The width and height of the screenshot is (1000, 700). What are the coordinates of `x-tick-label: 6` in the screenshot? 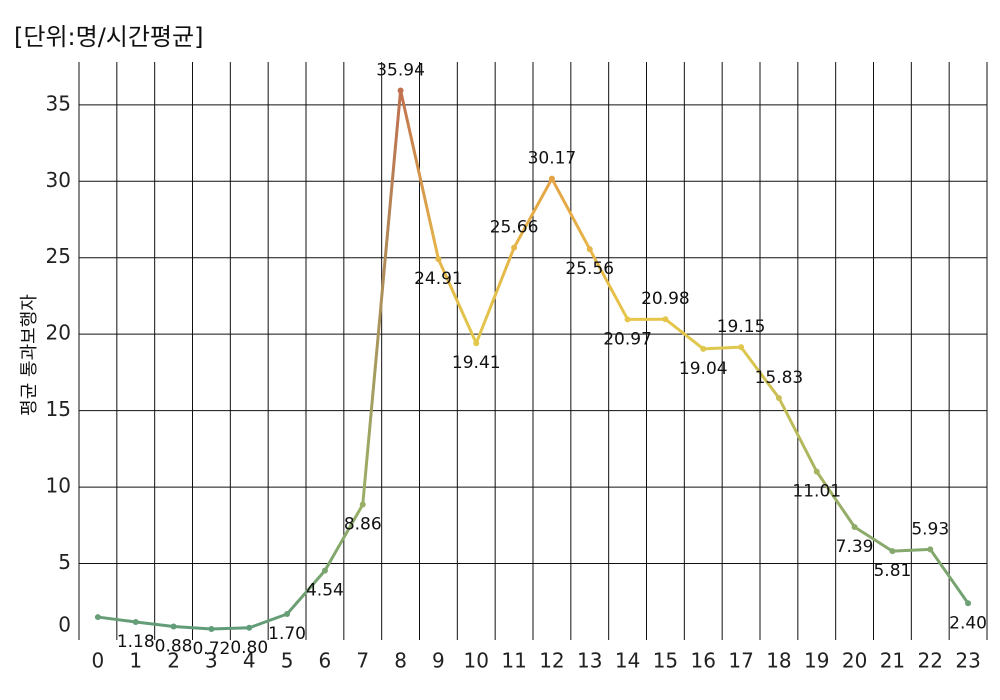 It's located at (325, 661).